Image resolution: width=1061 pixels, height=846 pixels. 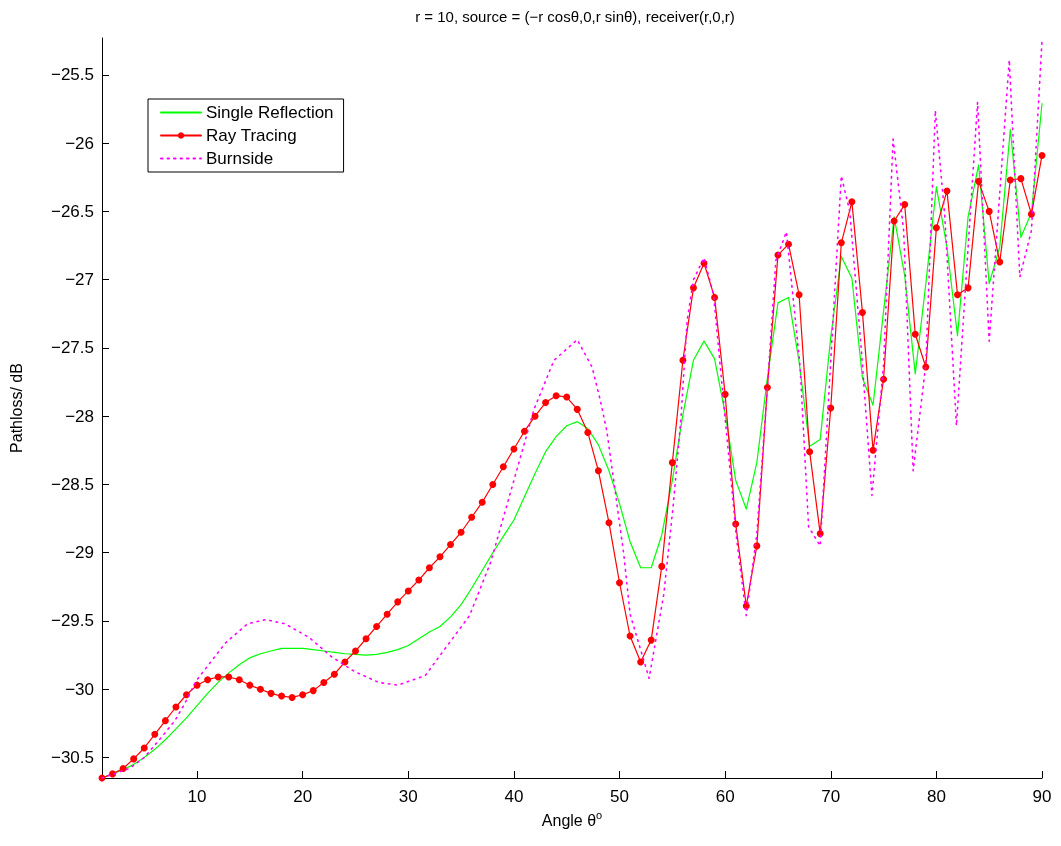 What do you see at coordinates (79, 416) in the screenshot?
I see `y-tick-label: −28` at bounding box center [79, 416].